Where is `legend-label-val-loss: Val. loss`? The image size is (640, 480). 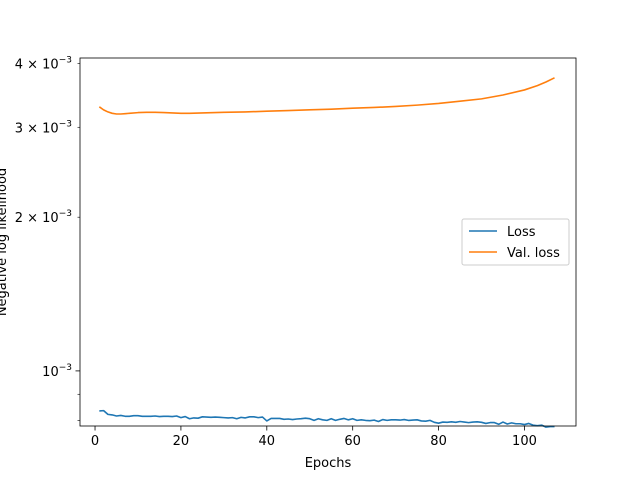 legend-label-val-loss: Val. loss is located at coordinates (533, 253).